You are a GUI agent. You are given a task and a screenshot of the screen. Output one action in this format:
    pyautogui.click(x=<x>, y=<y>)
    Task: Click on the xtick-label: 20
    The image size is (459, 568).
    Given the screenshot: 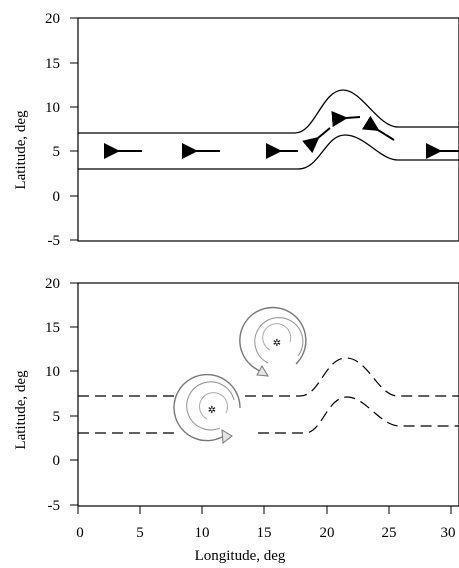 What is the action you would take?
    pyautogui.click(x=327, y=533)
    